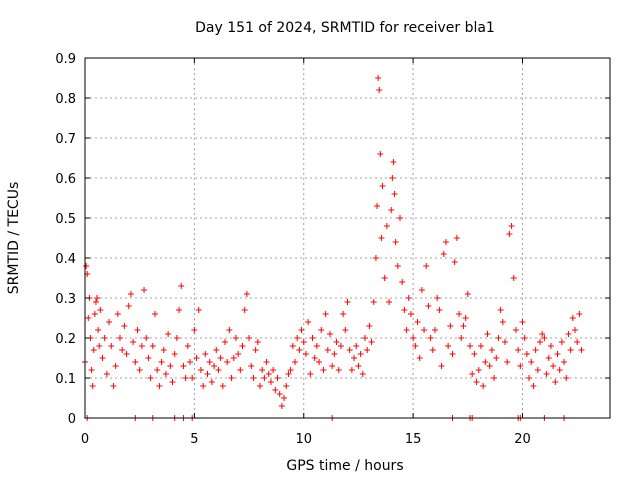  What do you see at coordinates (65, 339) in the screenshot?
I see `y-tick-label: 0.2` at bounding box center [65, 339].